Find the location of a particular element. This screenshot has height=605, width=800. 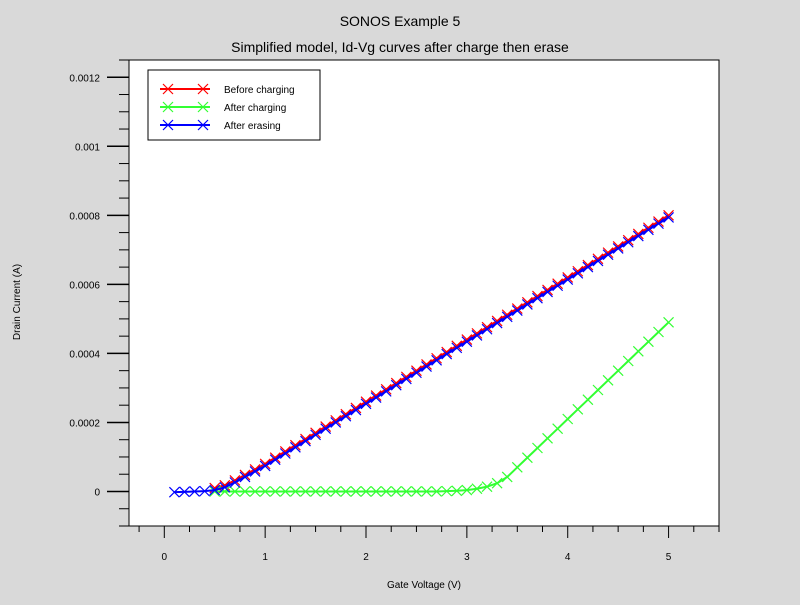

x-tick-label: 2 is located at coordinates (366, 557).